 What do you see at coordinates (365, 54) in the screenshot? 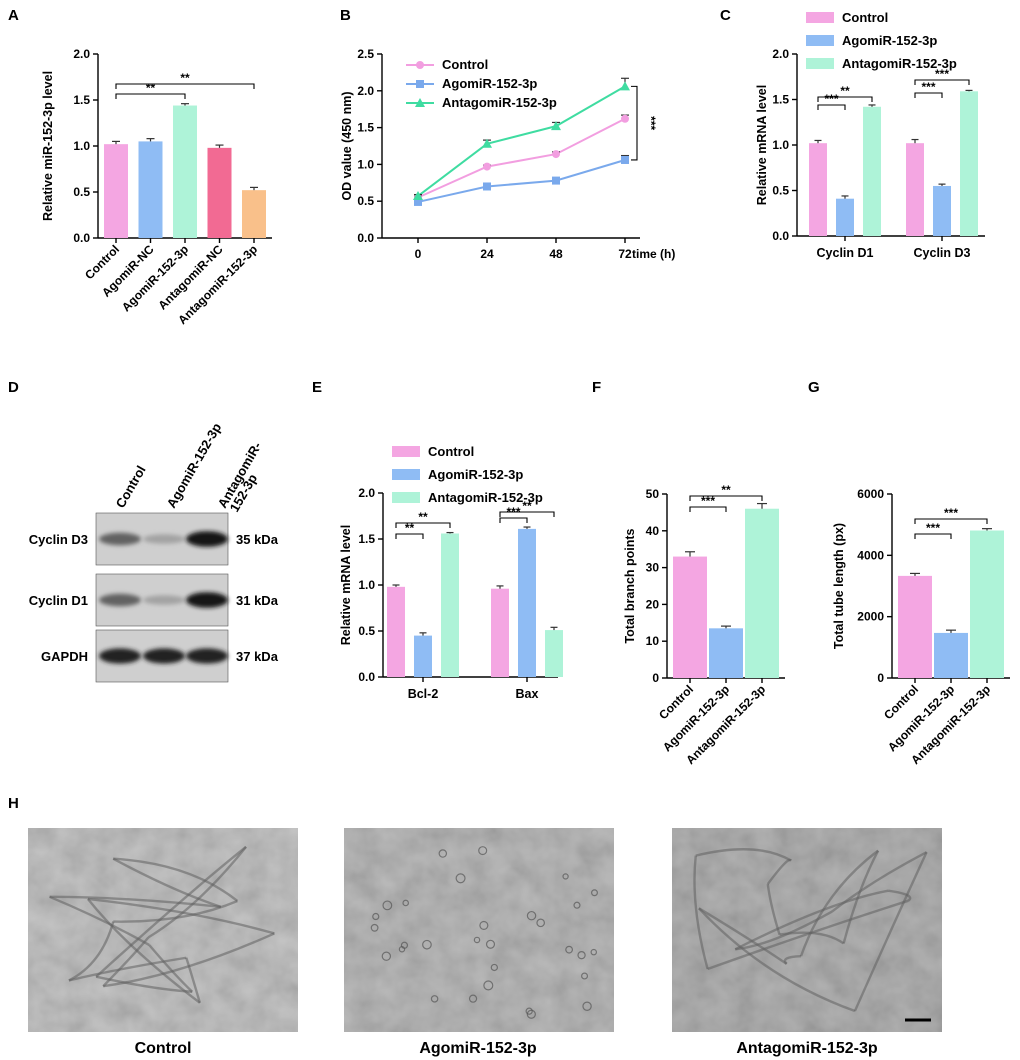
I see `y-tick-label: 2.5` at bounding box center [365, 54].